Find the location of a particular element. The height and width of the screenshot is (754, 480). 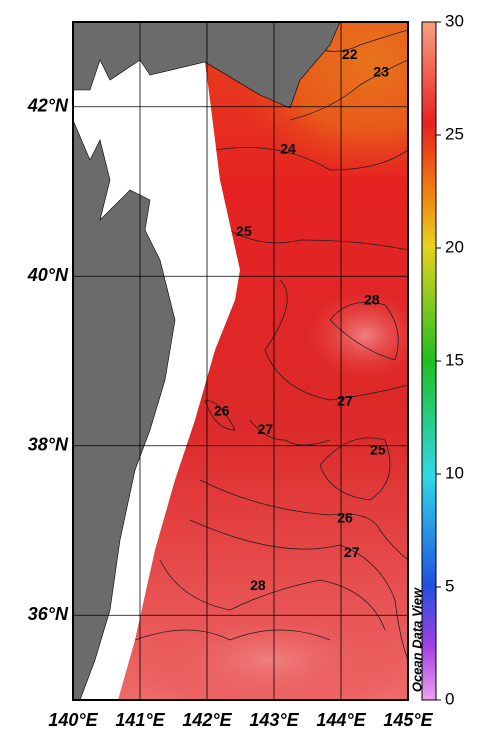

warm-patch is located at coordinates (319, 101).